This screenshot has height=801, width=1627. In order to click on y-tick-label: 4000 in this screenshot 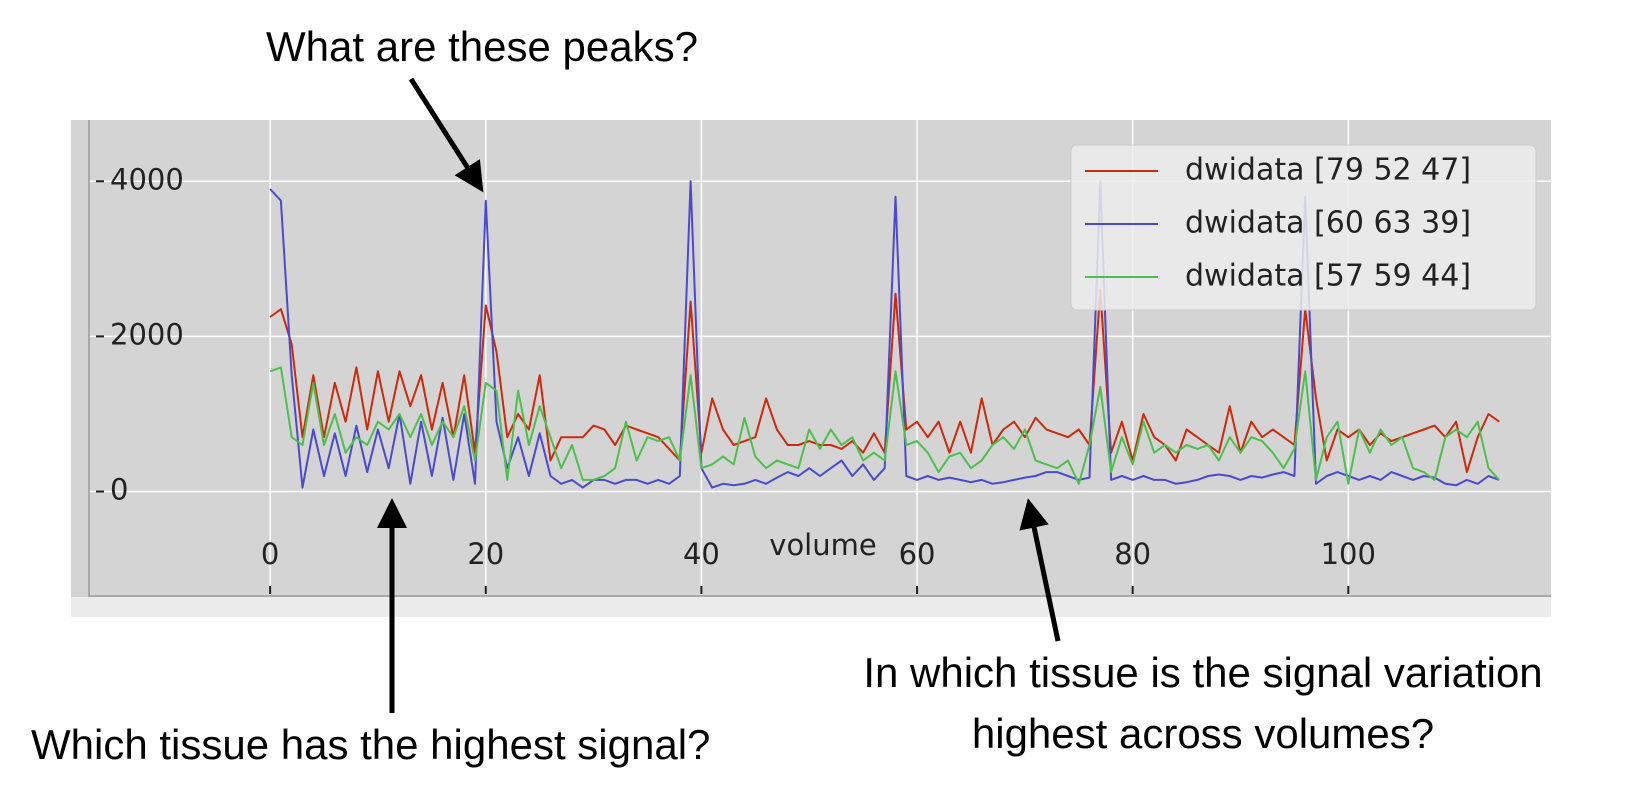, I will do `click(147, 179)`.